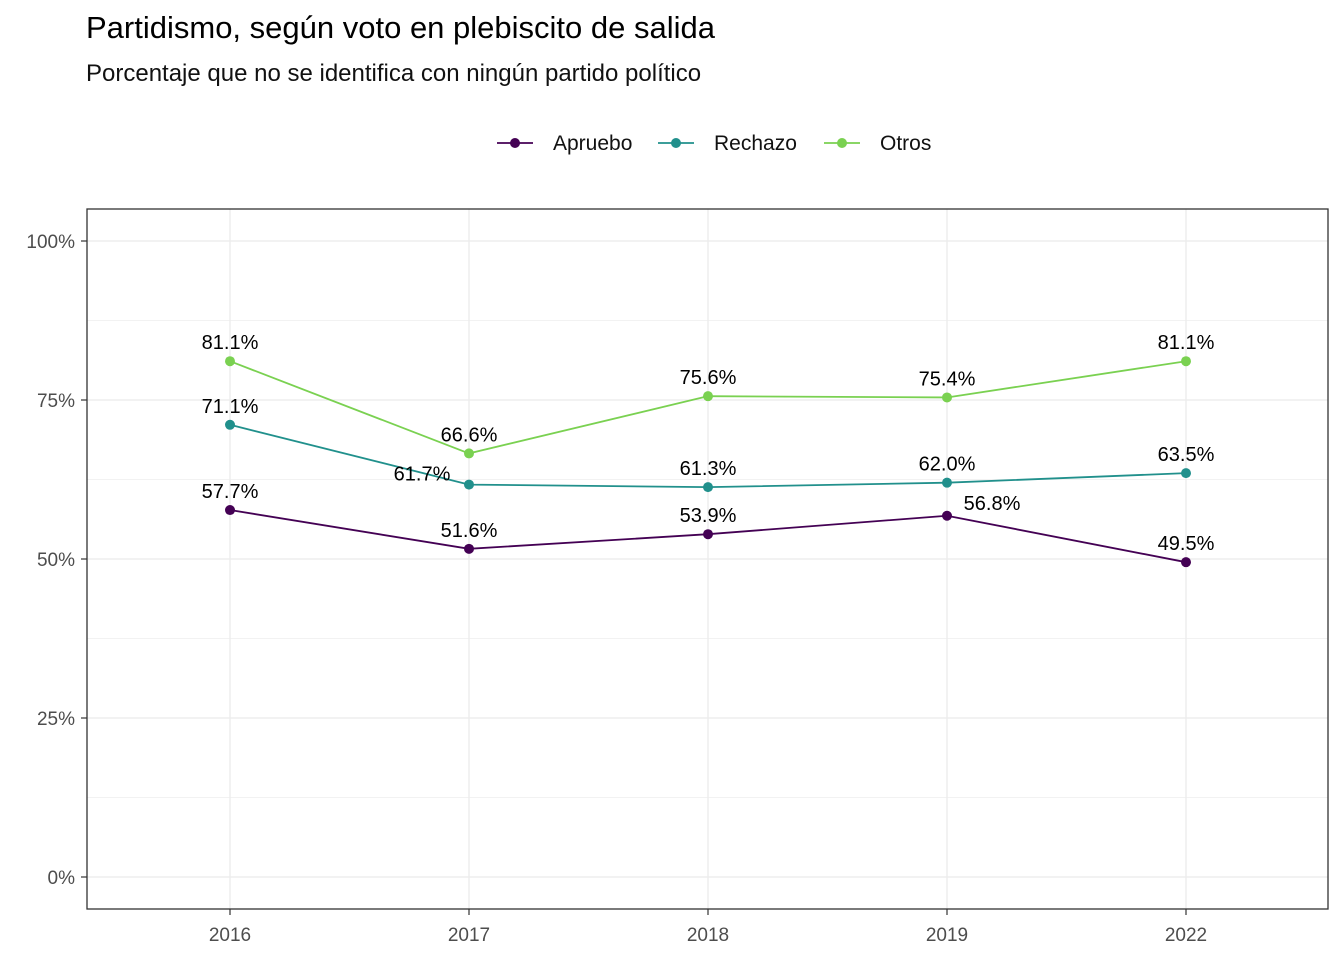  I want to click on legend-label: Apruebo, so click(592, 143).